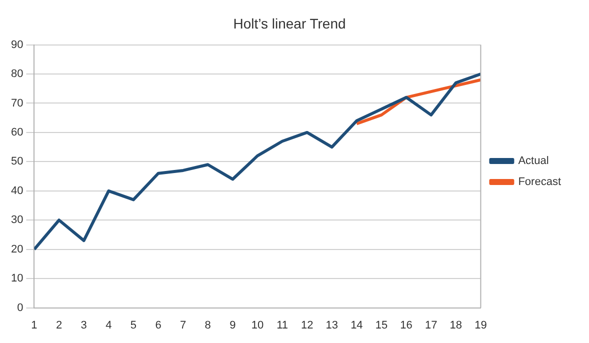  Describe the element at coordinates (109, 325) in the screenshot. I see `x-tick-label: 4` at that location.